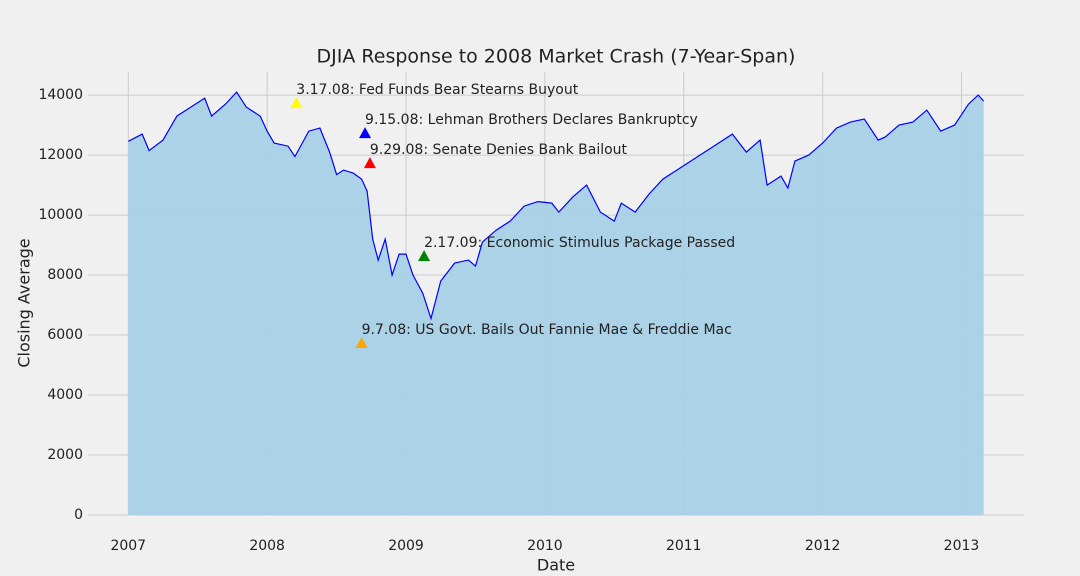  I want to click on annotation-text: 9.29.08: Senate Denies Bank Bailout, so click(499, 150).